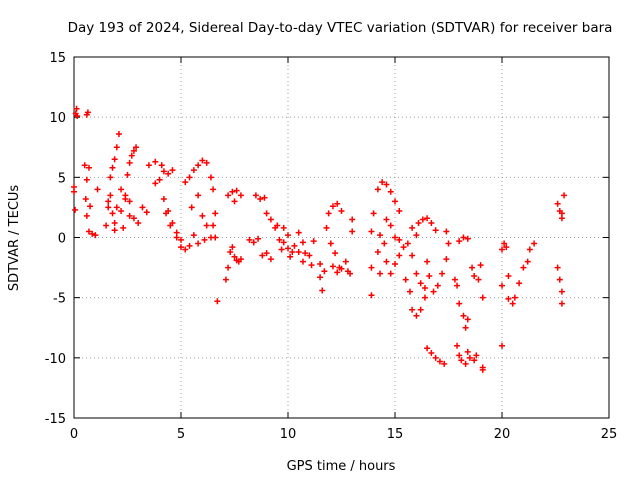  What do you see at coordinates (502, 434) in the screenshot?
I see `x-tick-label: 20` at bounding box center [502, 434].